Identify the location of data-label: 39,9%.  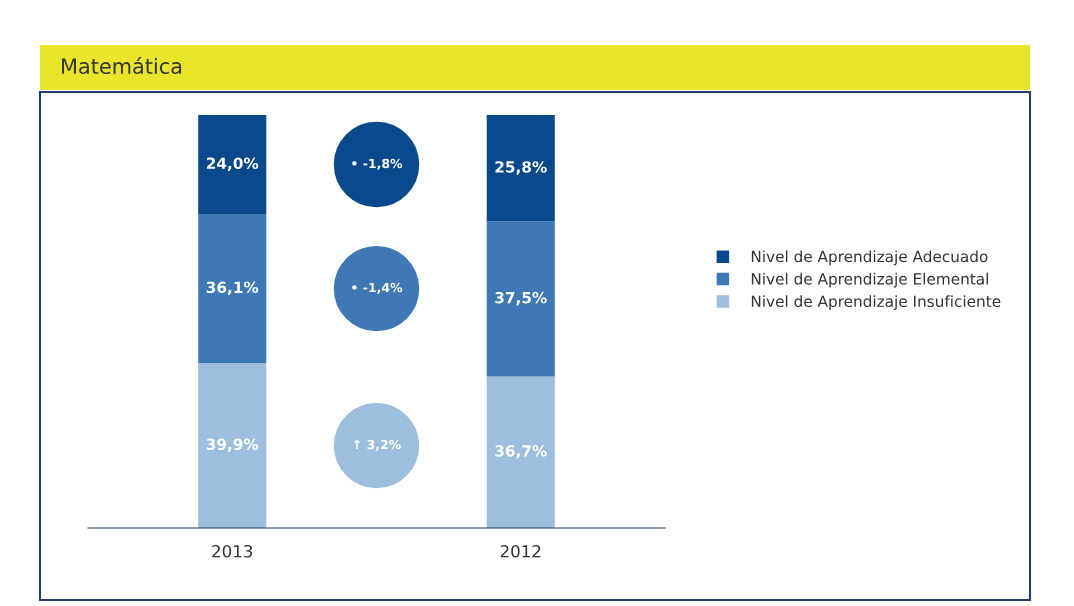
(232, 445).